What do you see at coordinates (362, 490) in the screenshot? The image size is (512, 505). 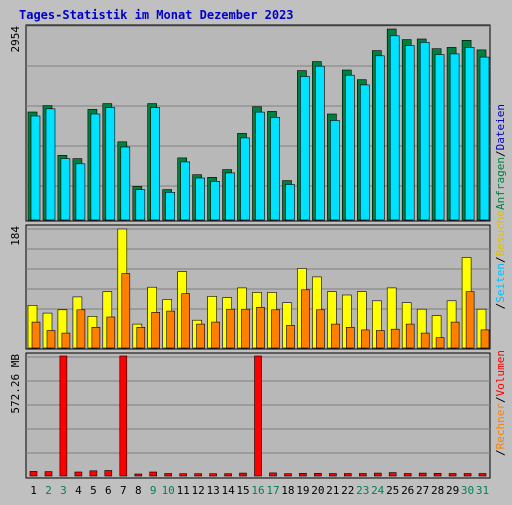 I see `x-tick-label-day-23: 23` at bounding box center [362, 490].